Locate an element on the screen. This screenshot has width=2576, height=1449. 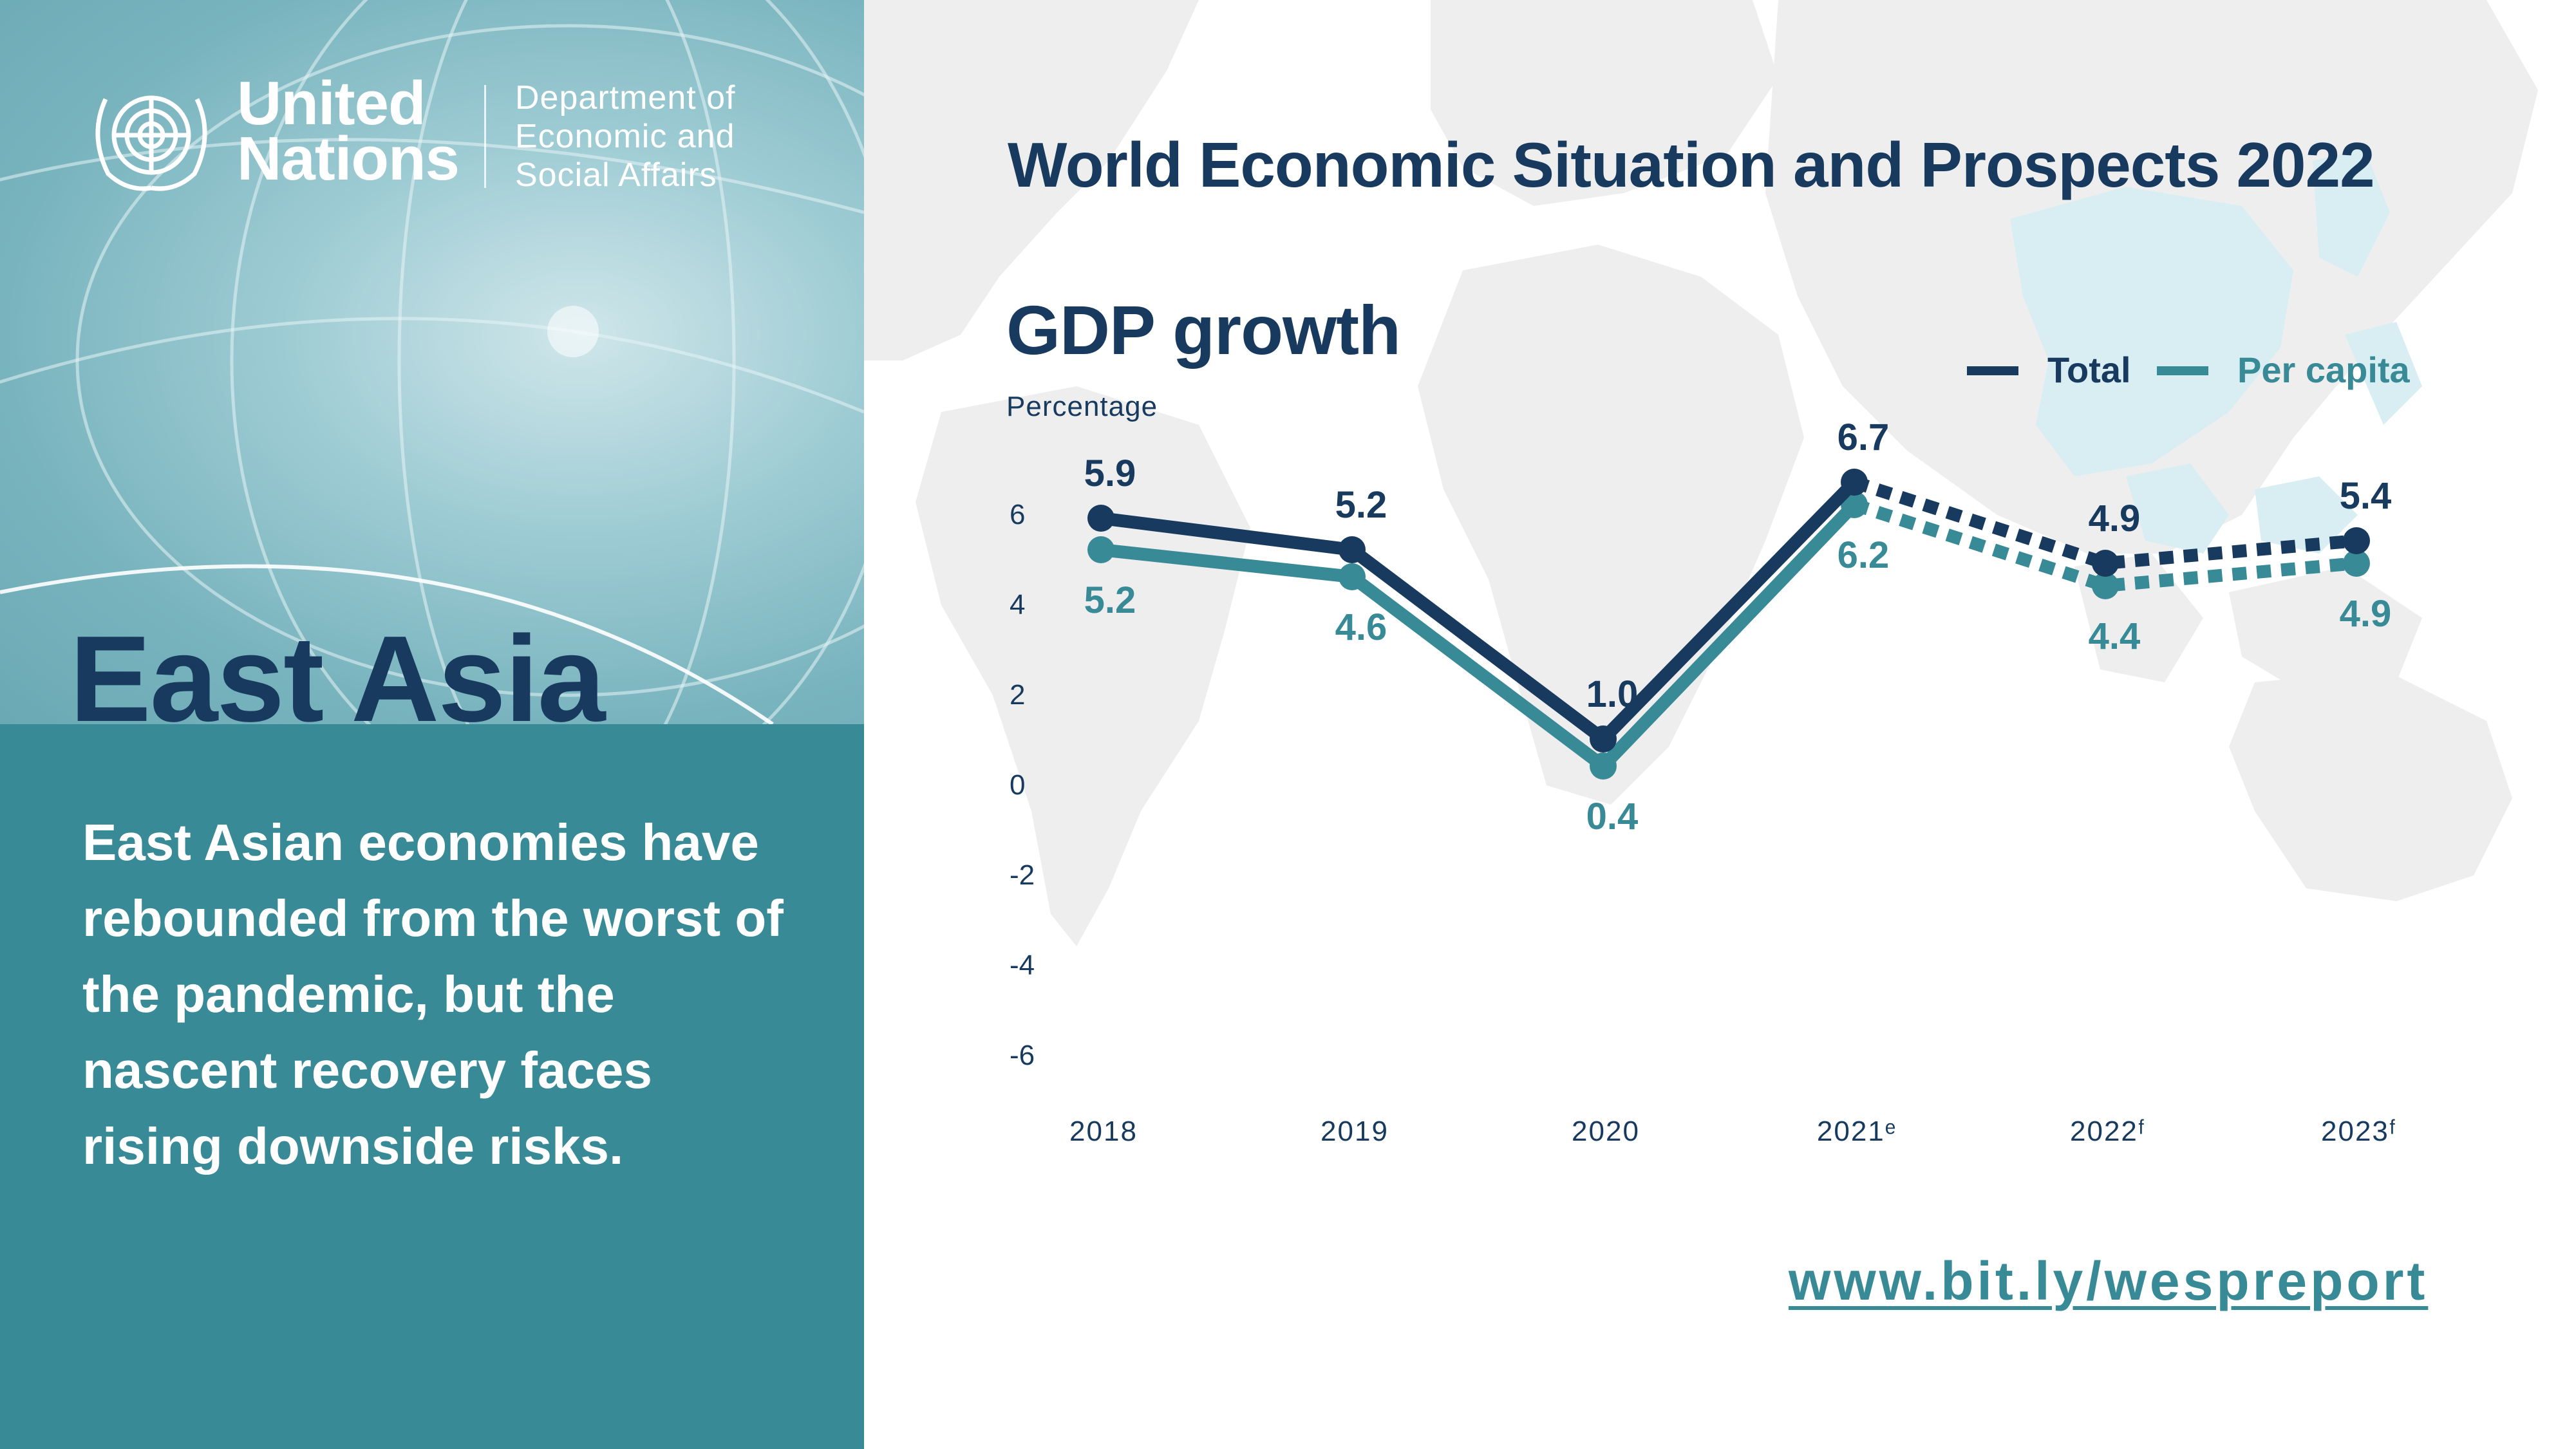
department-line1: Department of is located at coordinates (625, 98).